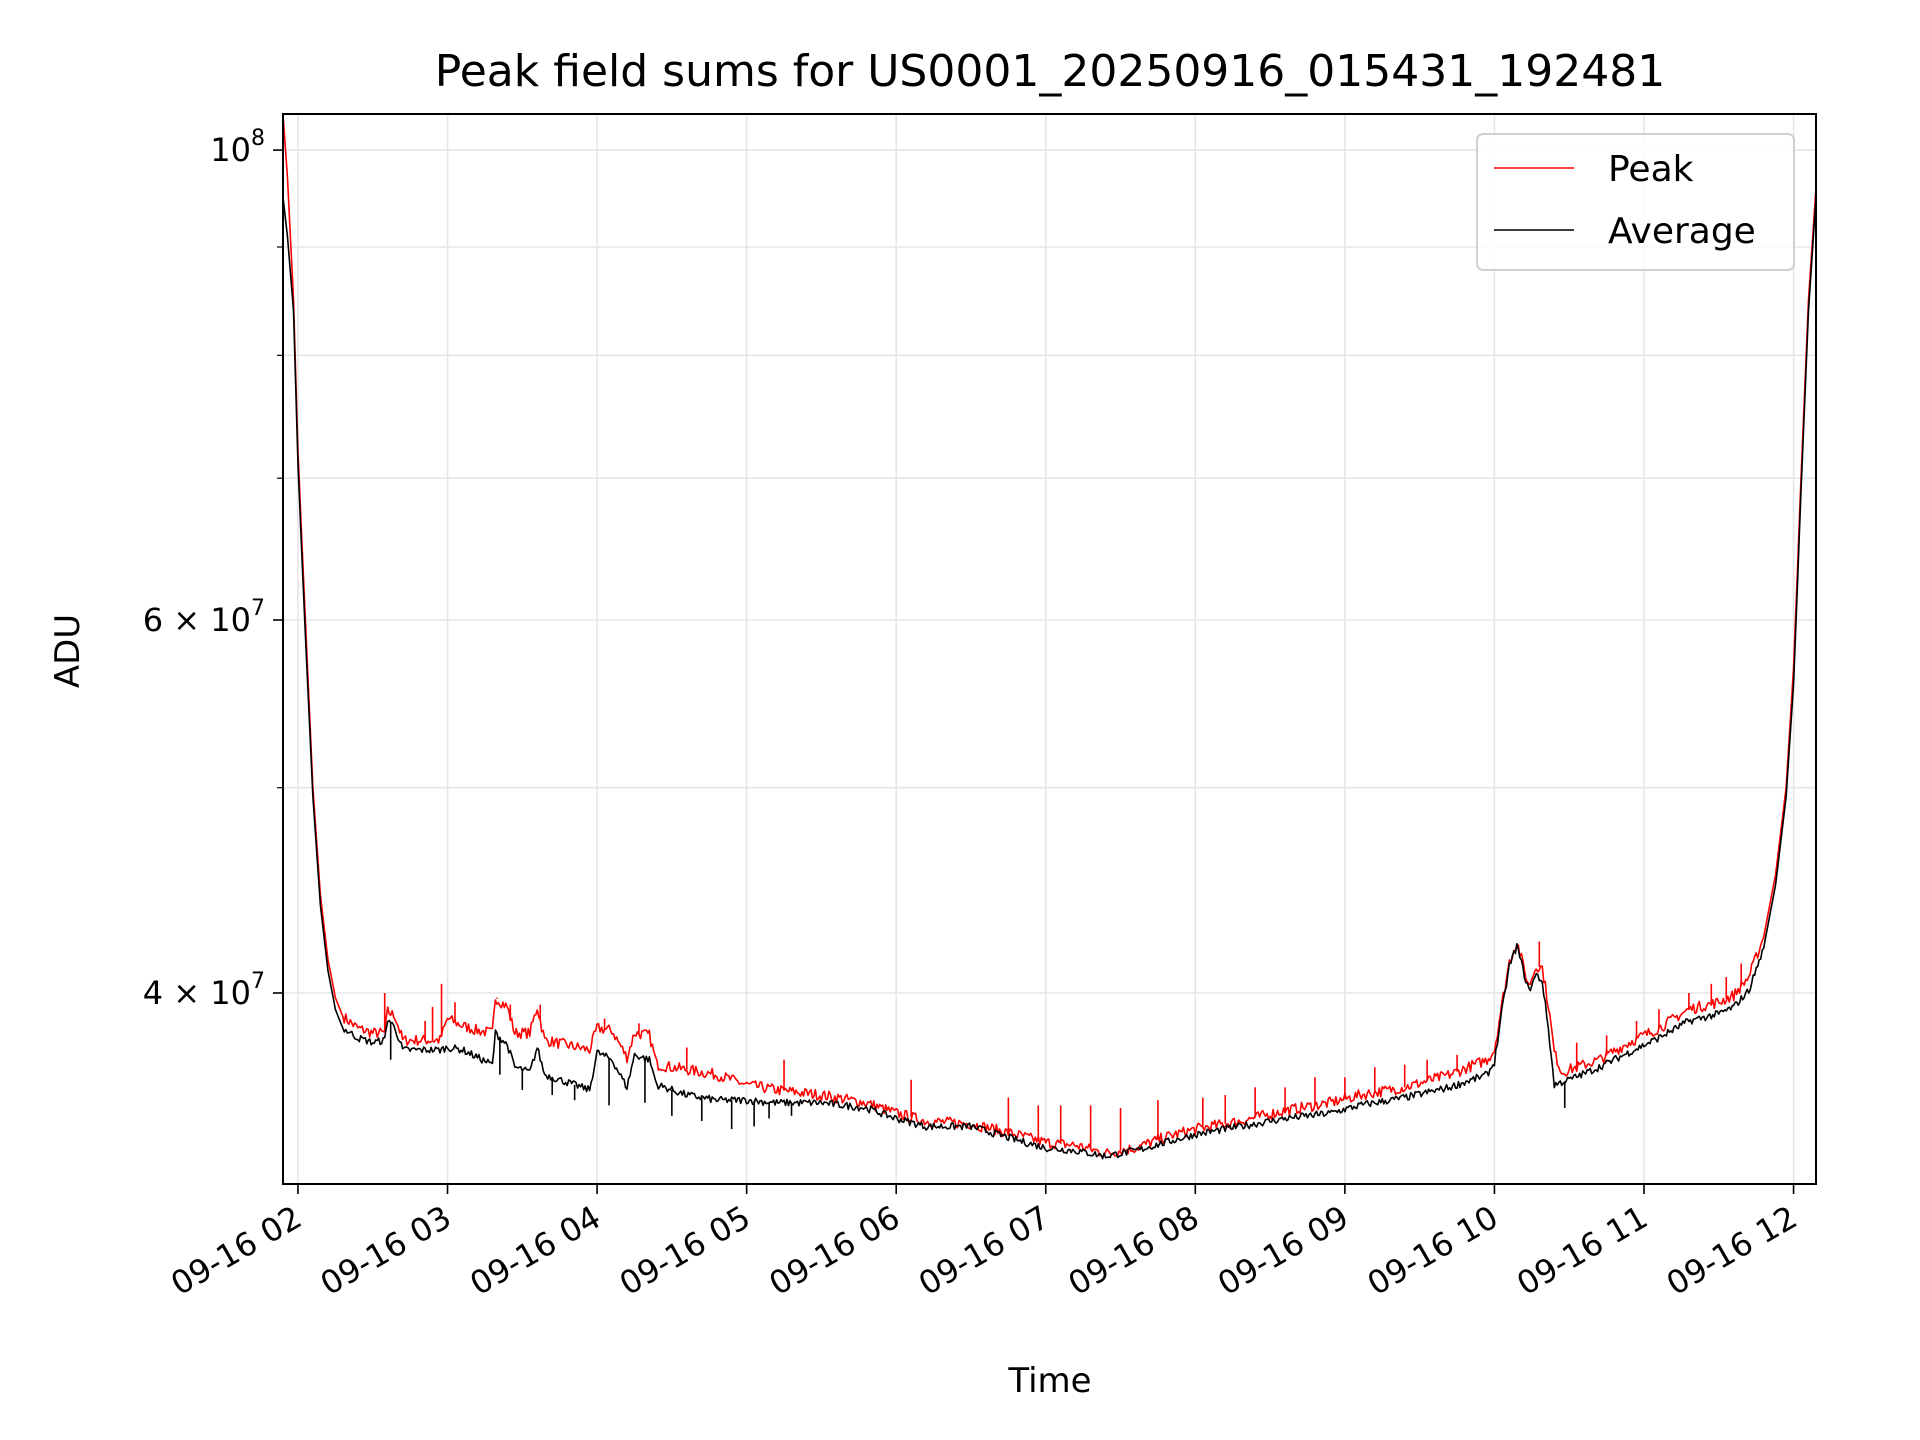 This screenshot has width=1920, height=1440. What do you see at coordinates (204, 990) in the screenshot?
I see `y-tick-label: 4 × 107` at bounding box center [204, 990].